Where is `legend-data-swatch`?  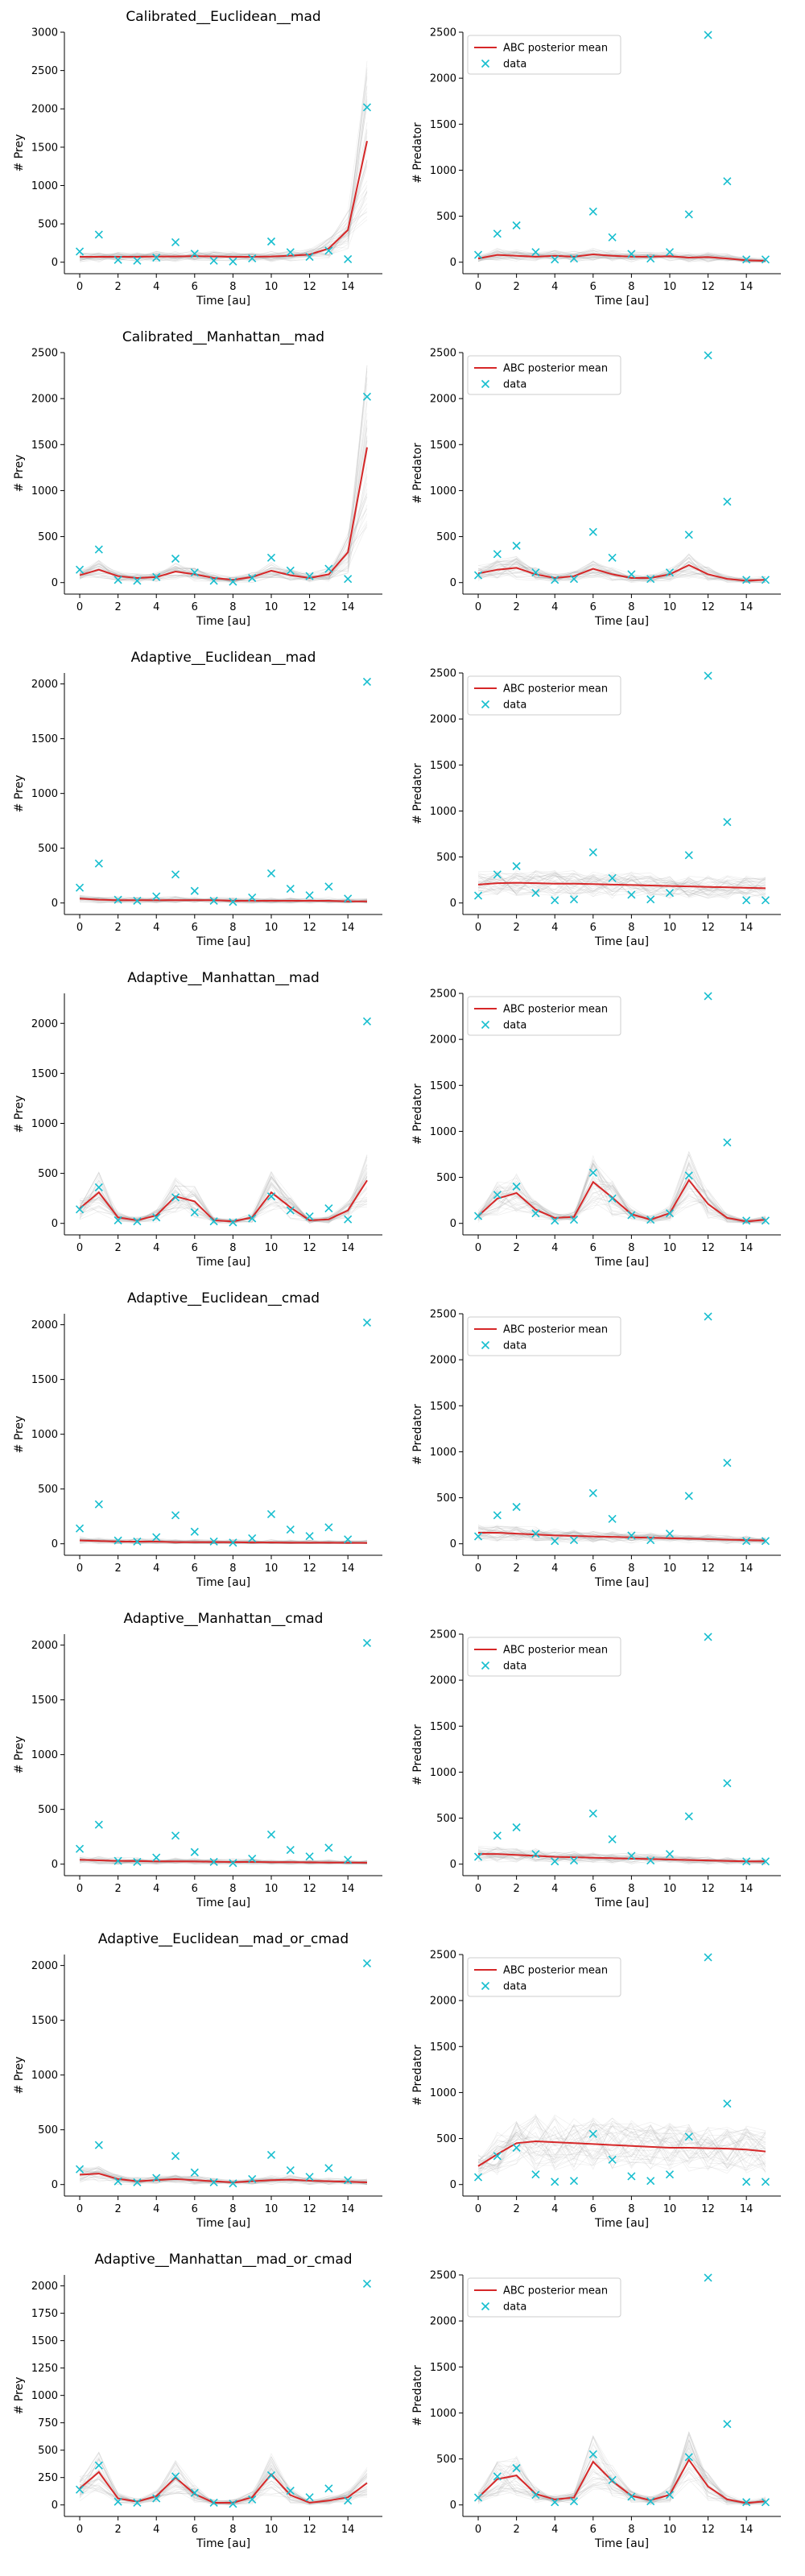
legend-data-swatch is located at coordinates (485, 1025).